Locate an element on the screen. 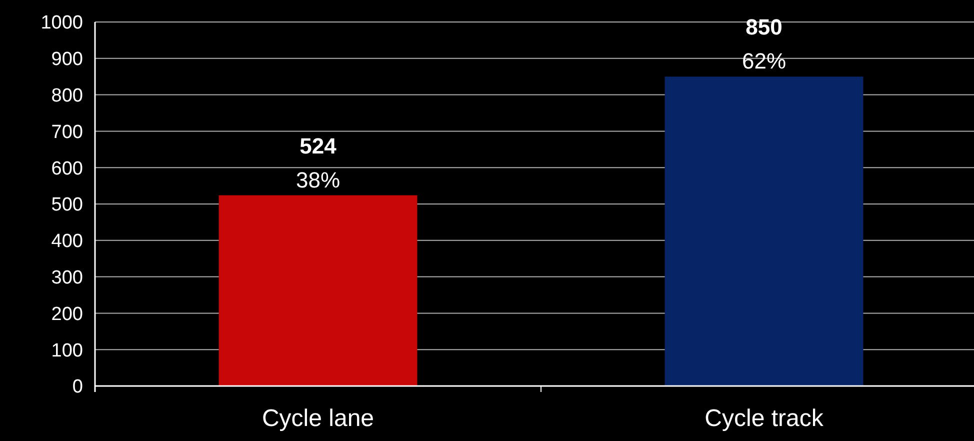 This screenshot has height=441, width=974. y-tick-label: 500 is located at coordinates (67, 205).